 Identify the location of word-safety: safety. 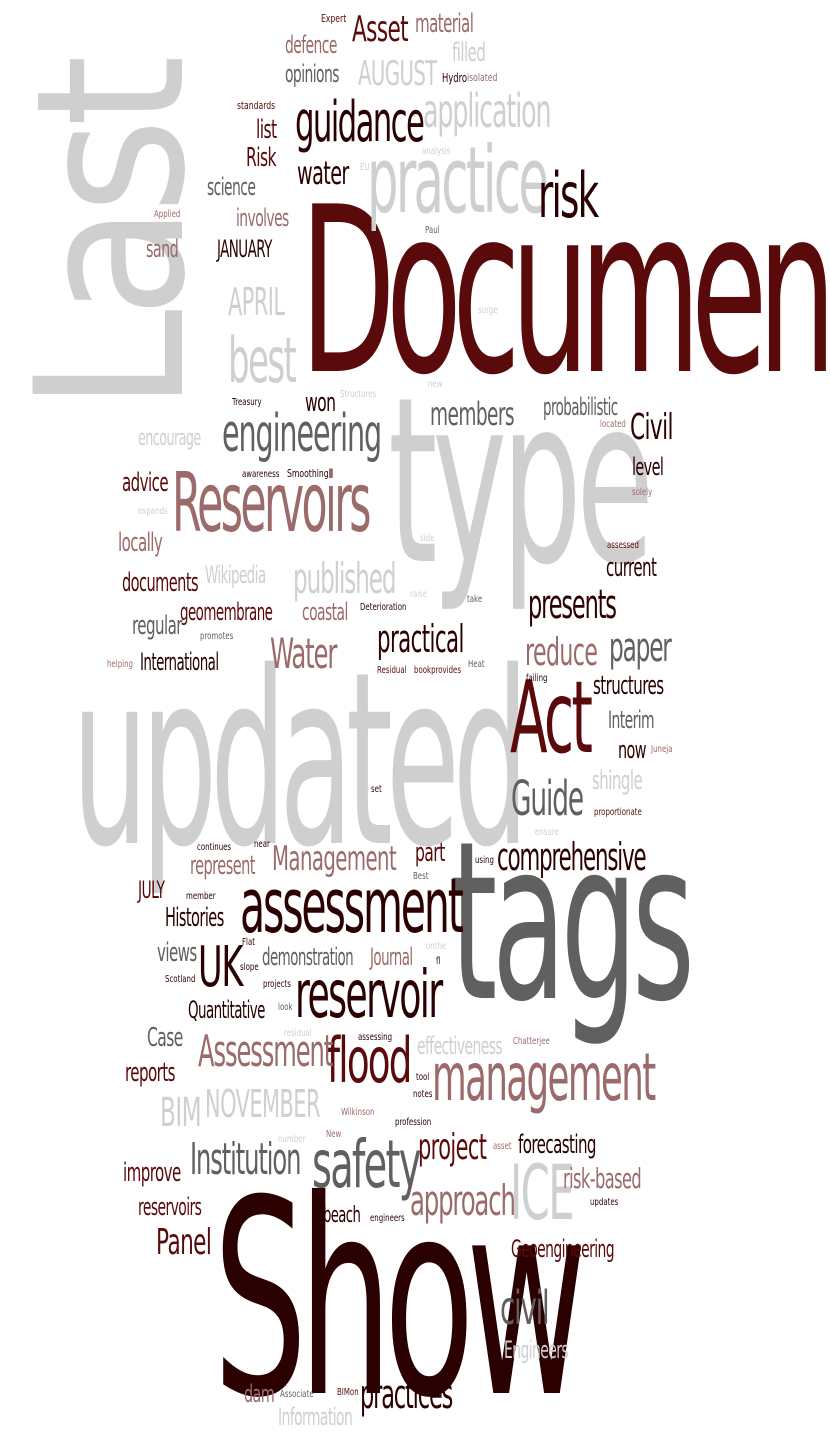
(366, 1164).